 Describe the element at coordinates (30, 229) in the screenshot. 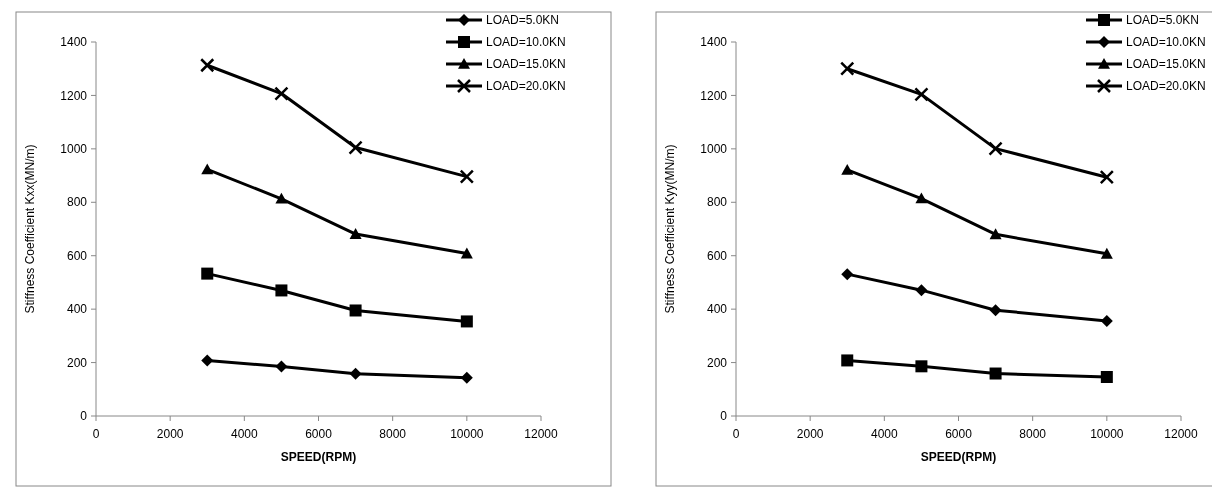

I see `y-axis-title: Stiffness Coefficient Kxx(MN/m)` at that location.